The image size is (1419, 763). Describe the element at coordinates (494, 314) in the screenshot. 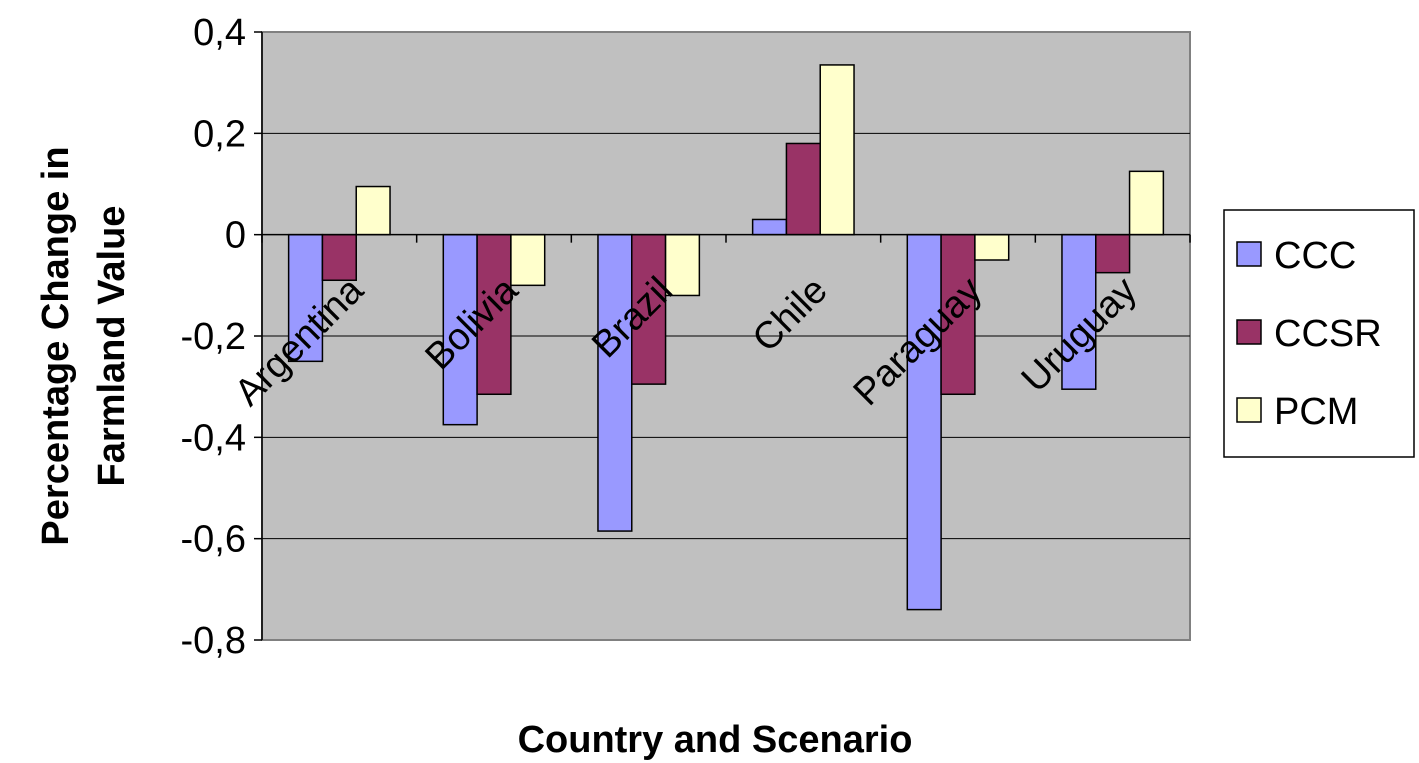

I see `bar-ccsr-bolivia` at that location.